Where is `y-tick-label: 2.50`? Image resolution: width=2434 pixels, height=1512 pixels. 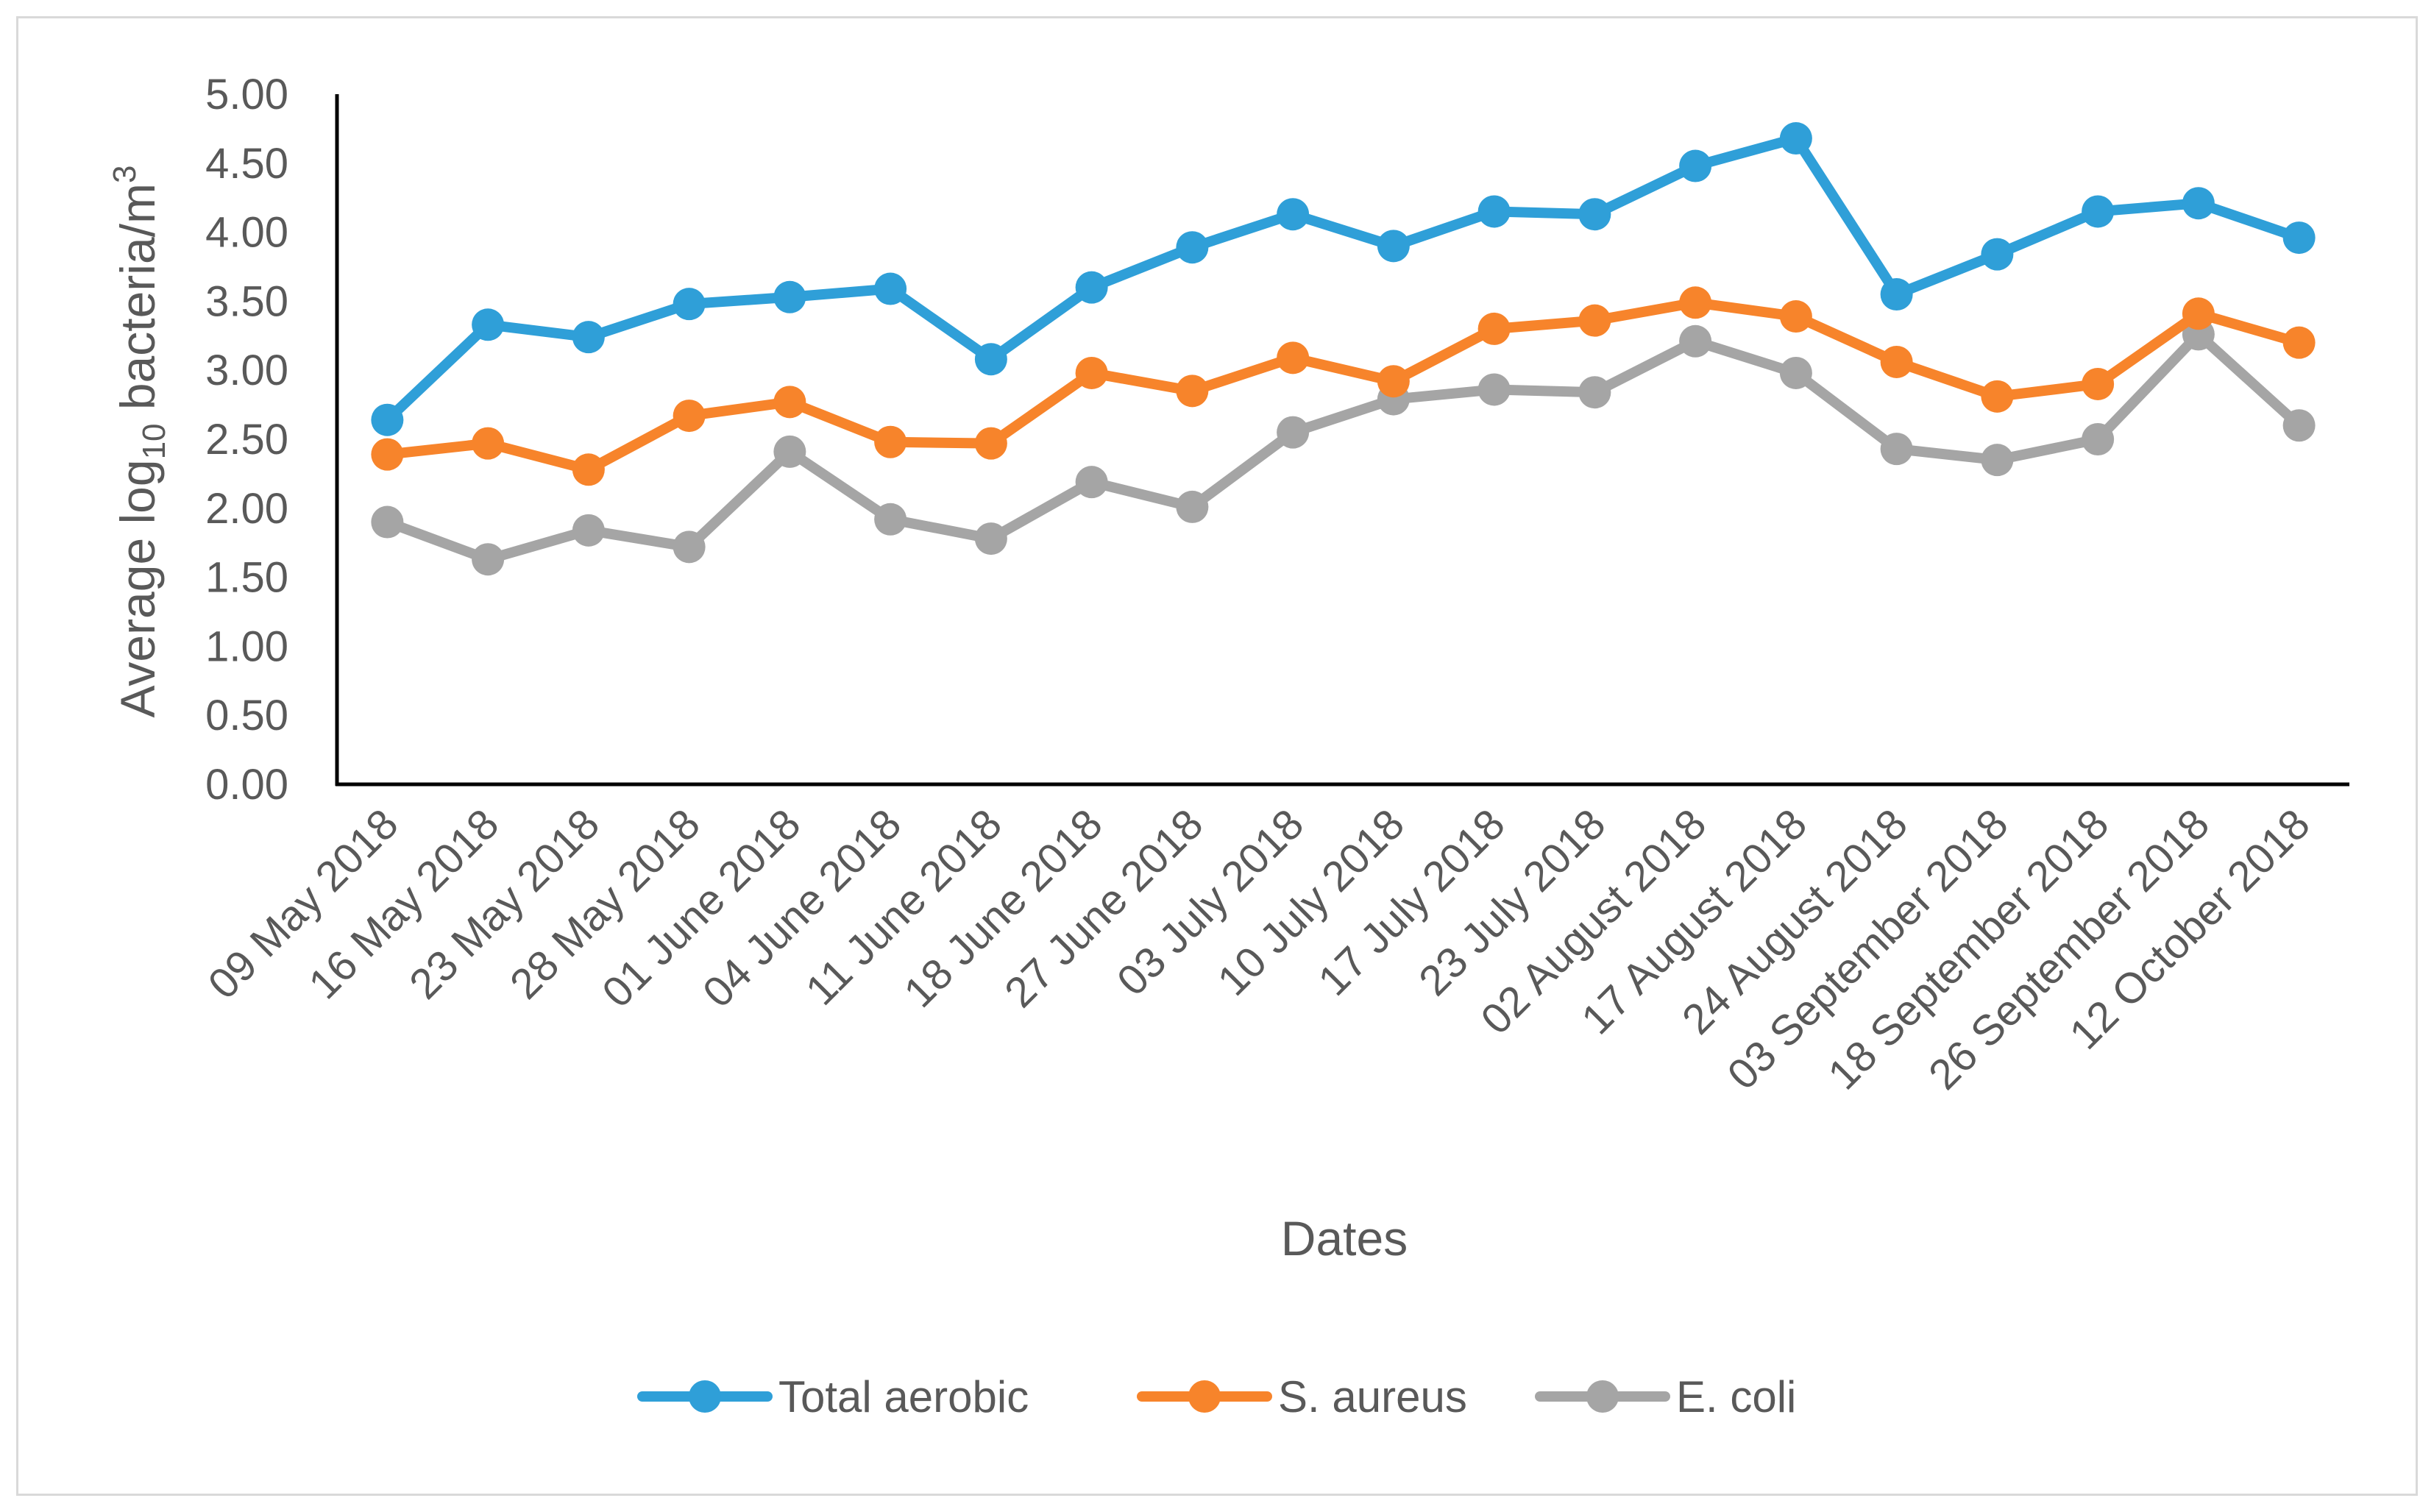 y-tick-label: 2.50 is located at coordinates (246, 440).